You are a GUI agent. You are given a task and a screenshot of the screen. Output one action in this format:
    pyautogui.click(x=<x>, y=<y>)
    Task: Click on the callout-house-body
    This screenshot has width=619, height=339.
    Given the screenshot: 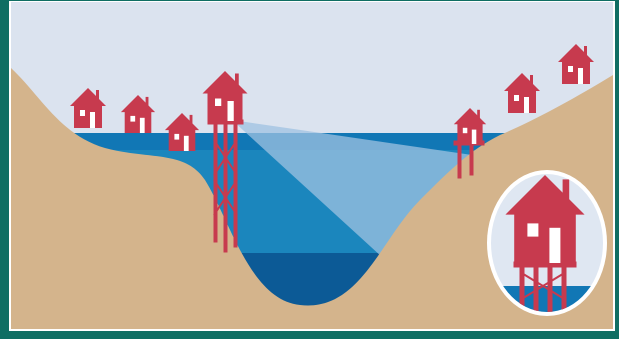 What is the action you would take?
    pyautogui.click(x=545, y=219)
    